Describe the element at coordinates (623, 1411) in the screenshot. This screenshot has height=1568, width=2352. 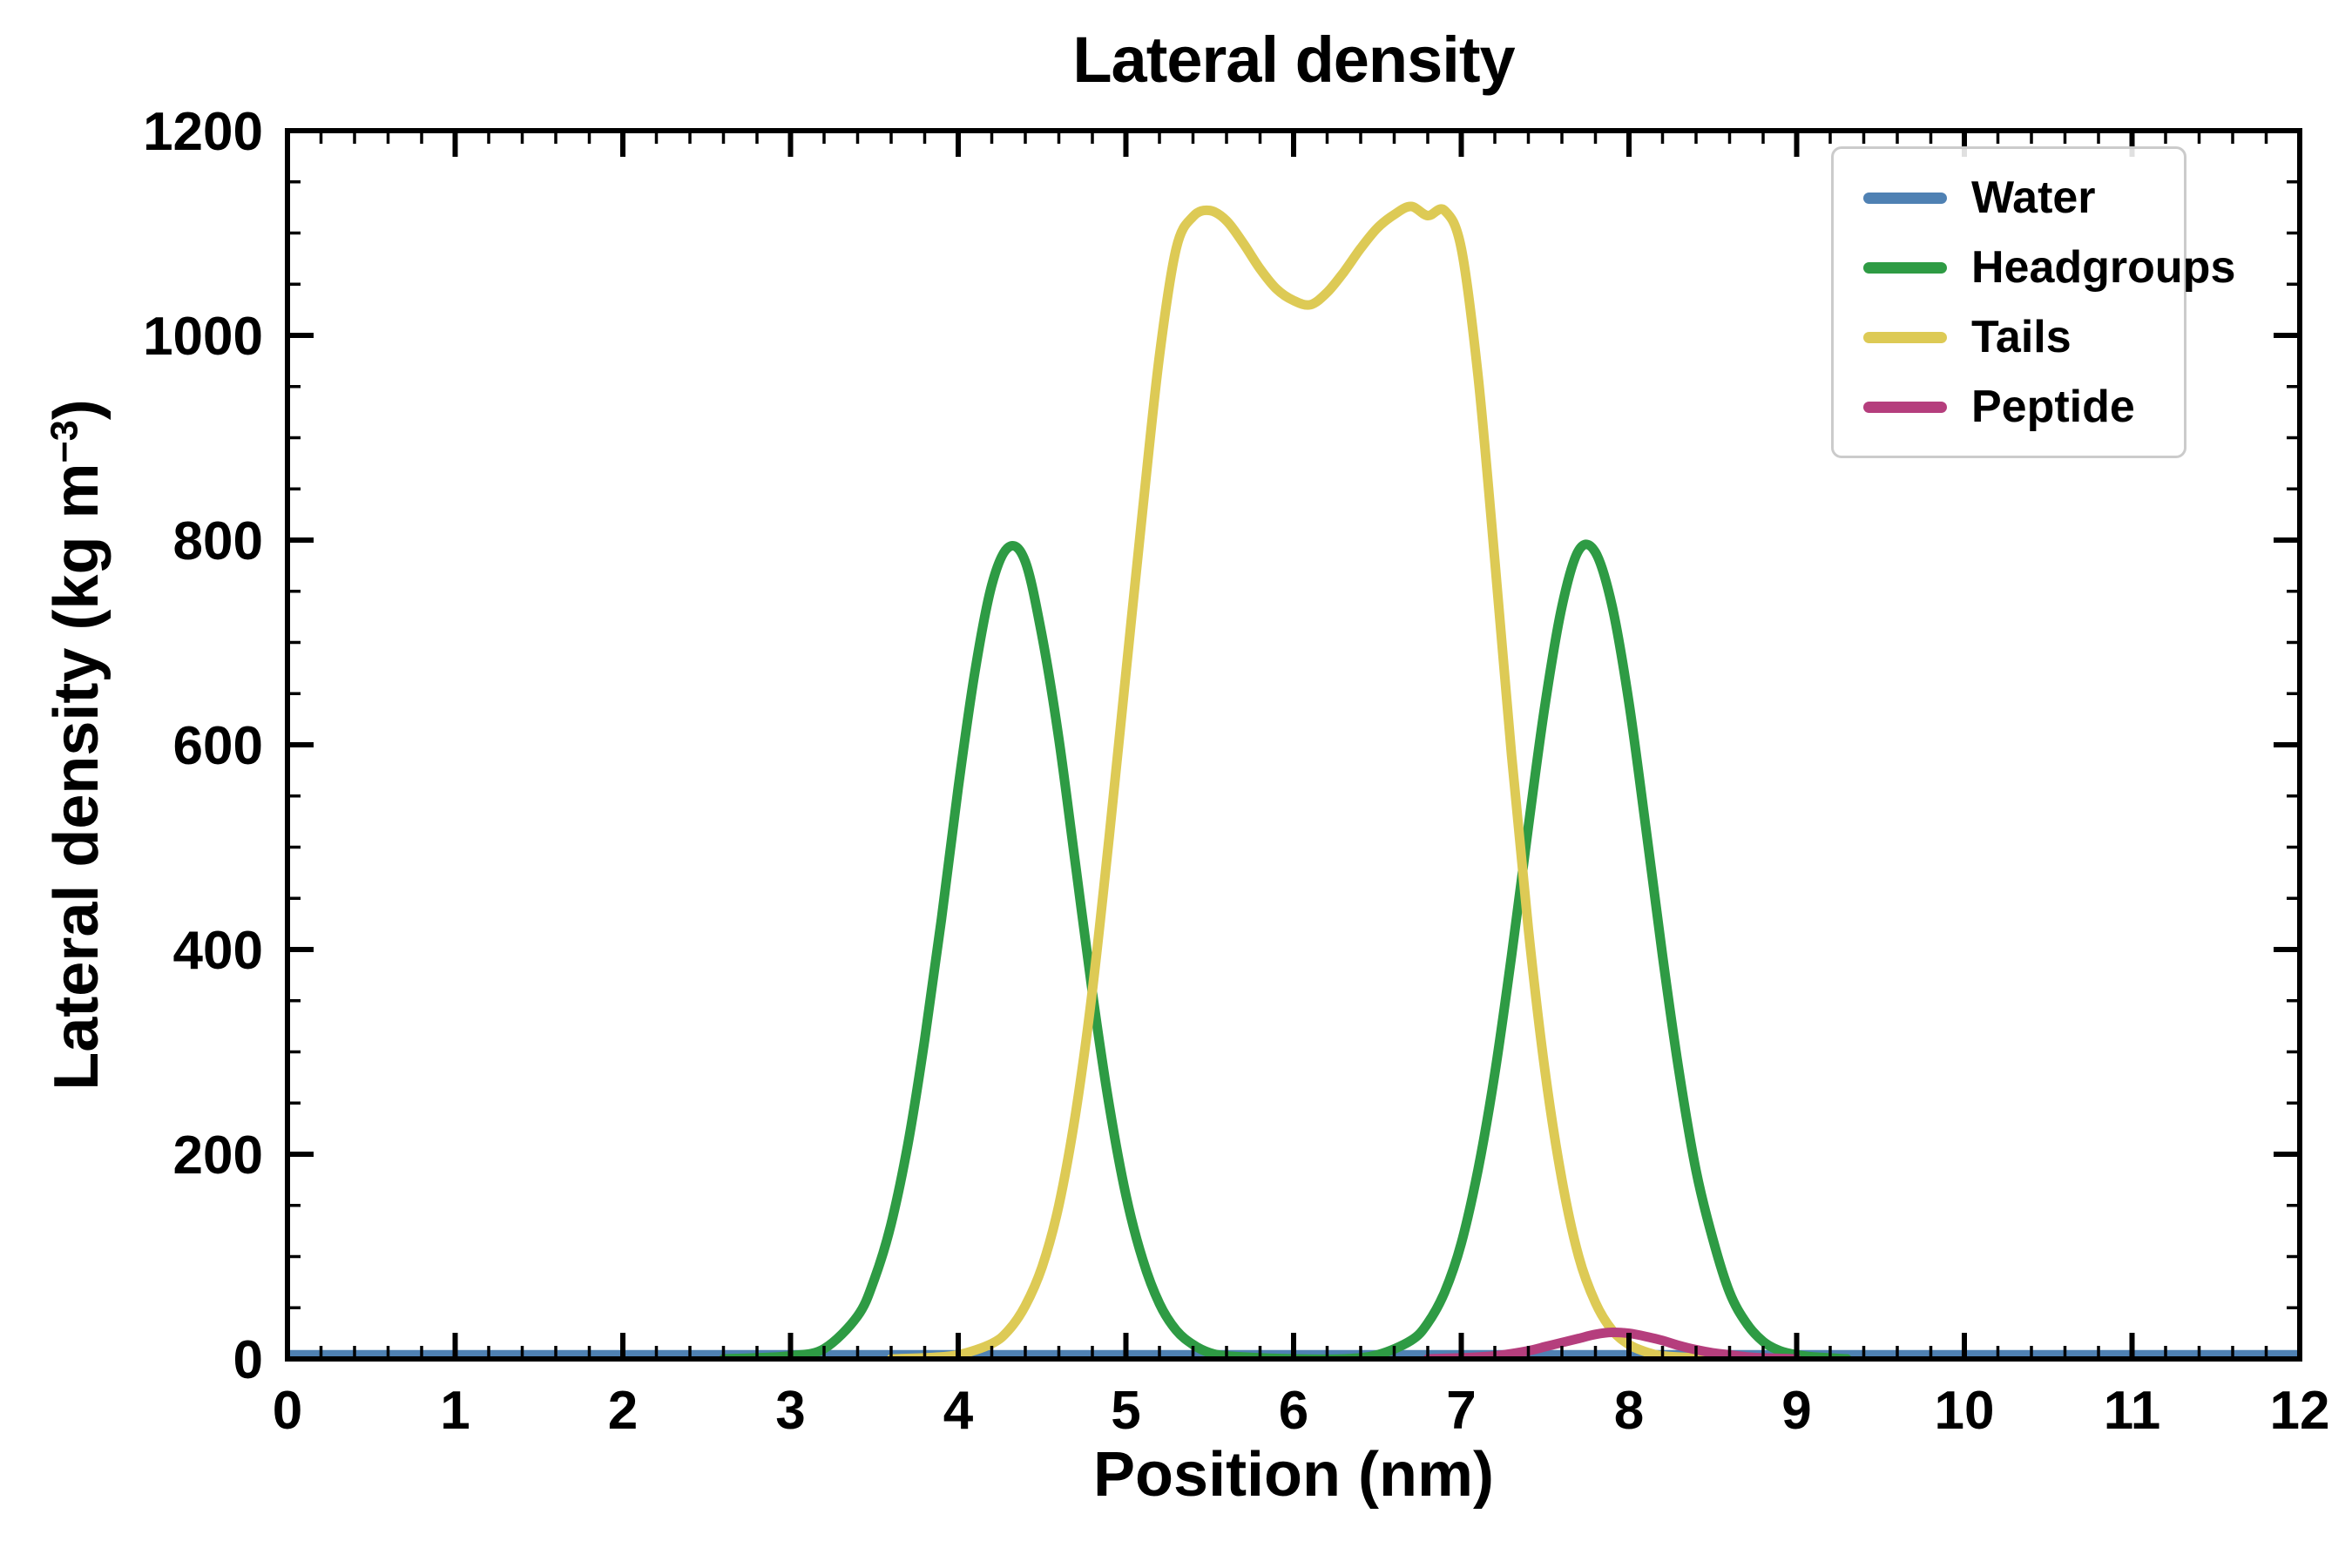
I see `x-tick-label: 2` at that location.